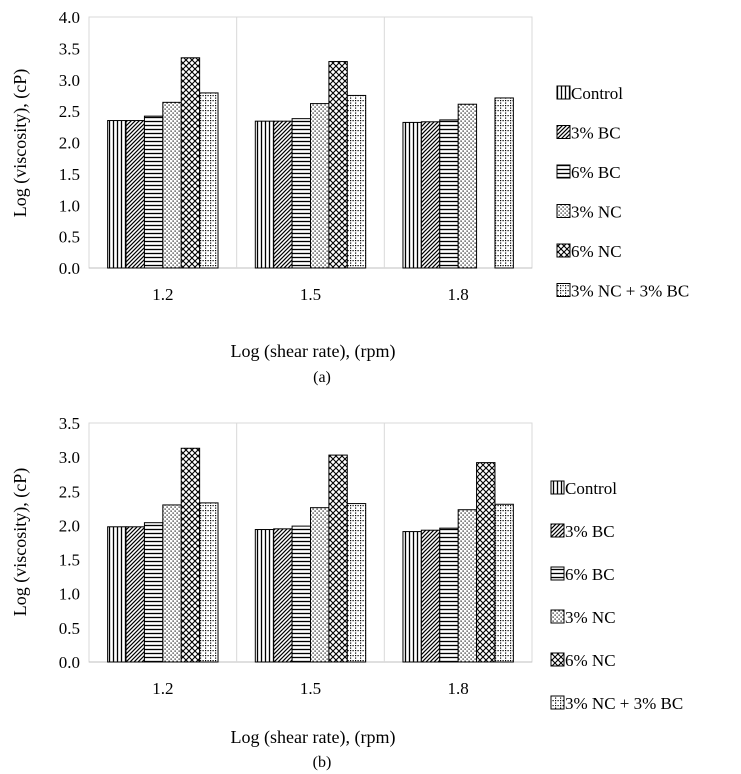 This screenshot has width=741, height=774. What do you see at coordinates (322, 377) in the screenshot?
I see `panel-caption: (a)` at bounding box center [322, 377].